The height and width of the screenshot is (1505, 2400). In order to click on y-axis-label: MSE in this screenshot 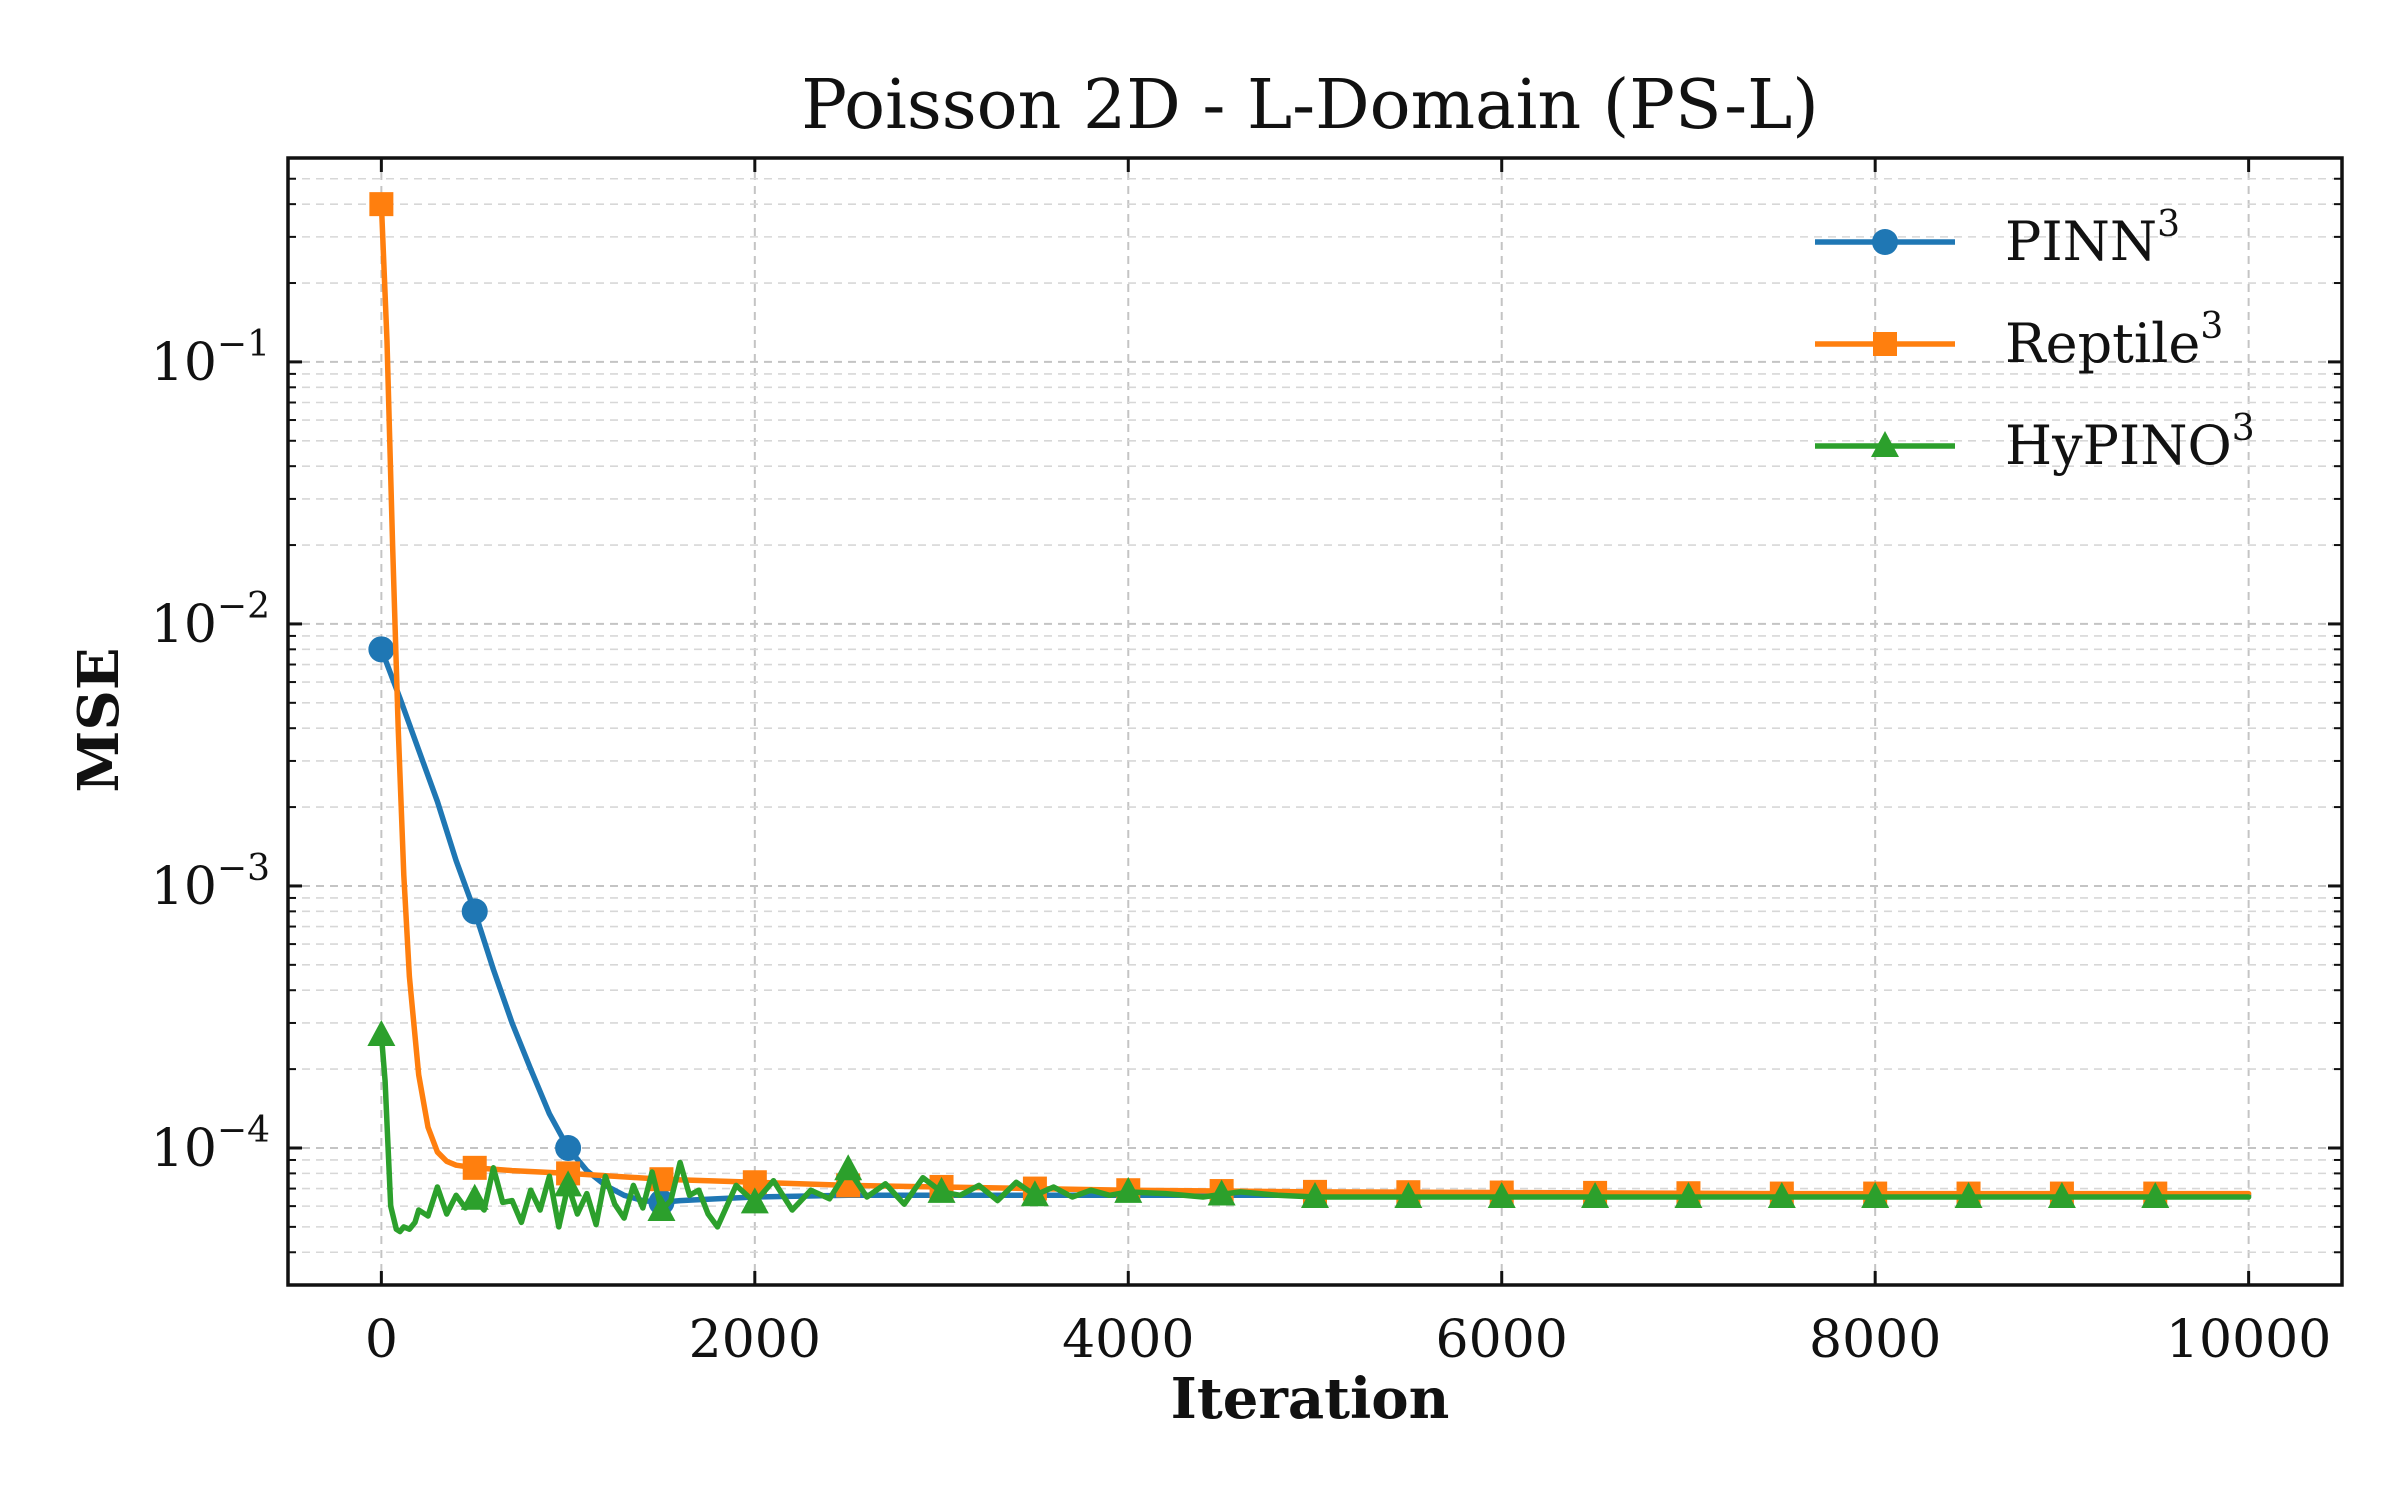, I will do `click(99, 719)`.